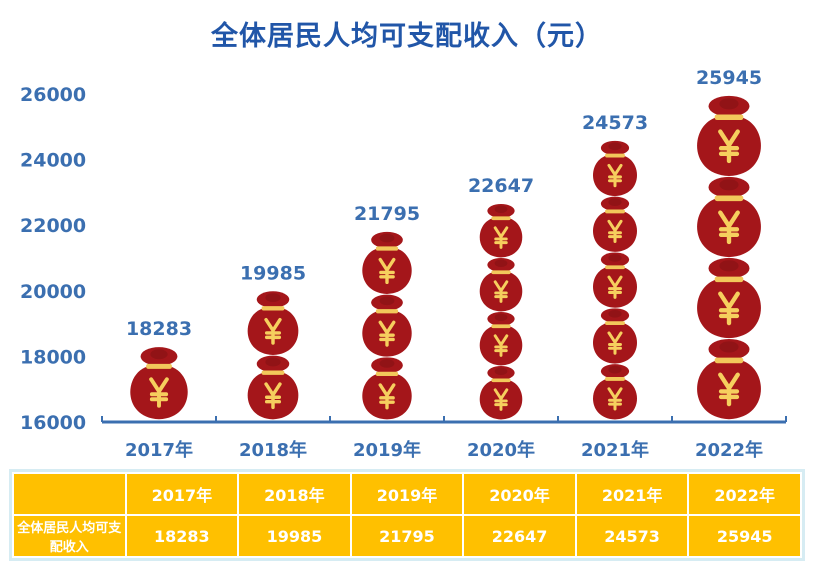 The width and height of the screenshot is (814, 573). What do you see at coordinates (615, 123) in the screenshot?
I see `data-label: 24573` at bounding box center [615, 123].